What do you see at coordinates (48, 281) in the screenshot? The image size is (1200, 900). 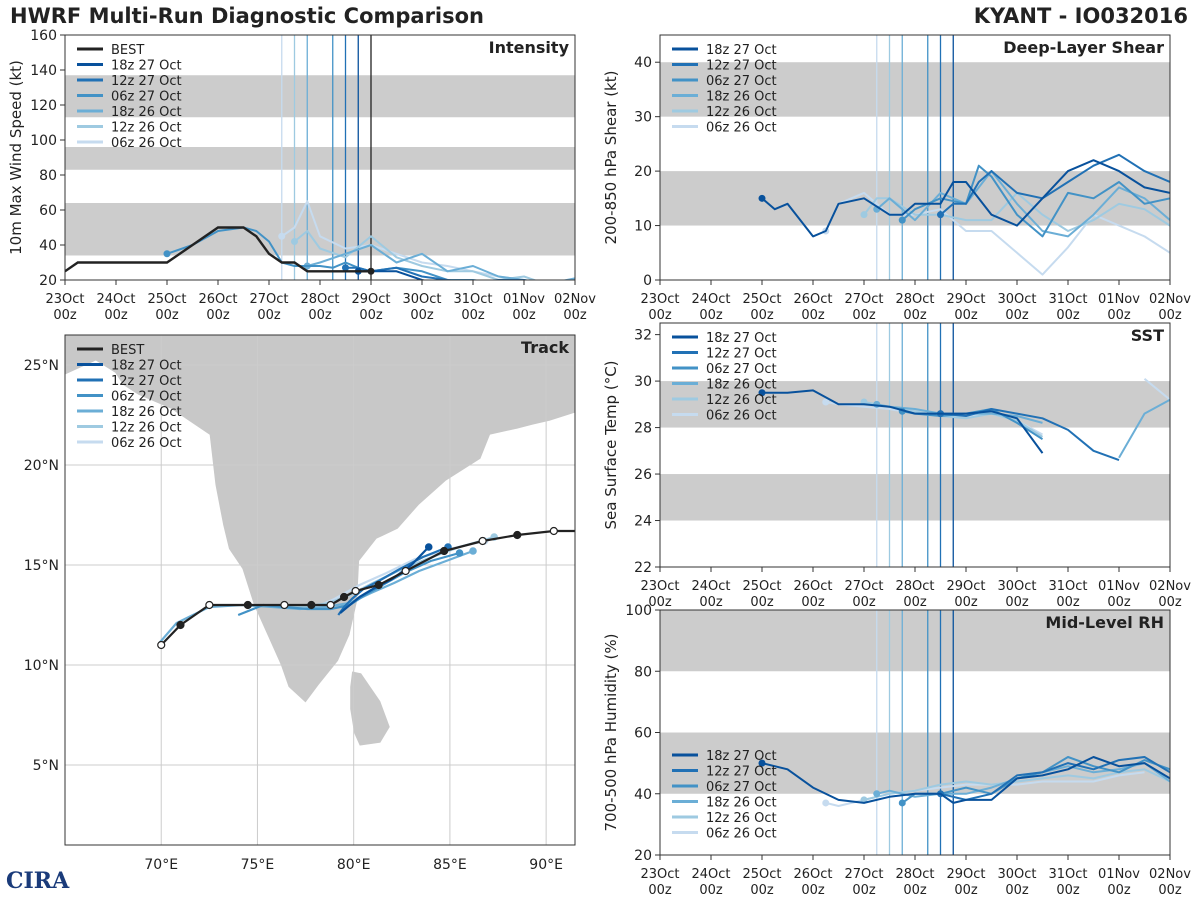 I see `y-tick-label: 20` at bounding box center [48, 281].